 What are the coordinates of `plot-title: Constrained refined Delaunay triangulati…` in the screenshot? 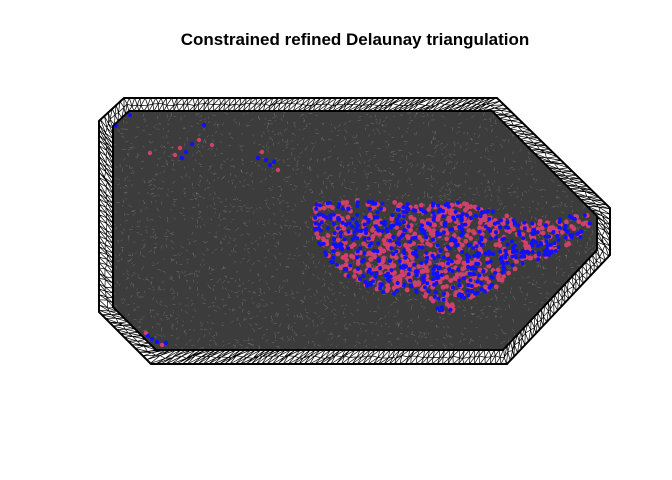 It's located at (355, 39).